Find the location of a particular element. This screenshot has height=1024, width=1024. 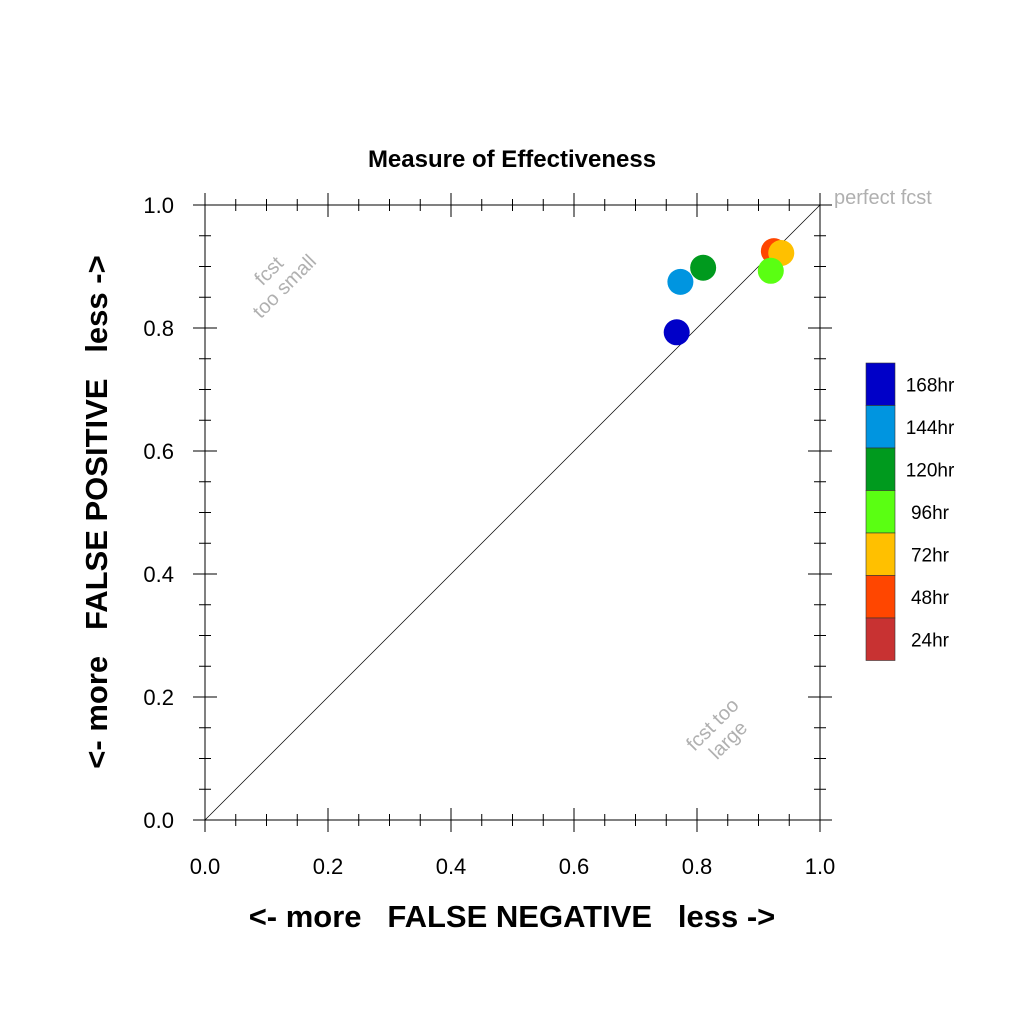

point-96hr is located at coordinates (770, 270).